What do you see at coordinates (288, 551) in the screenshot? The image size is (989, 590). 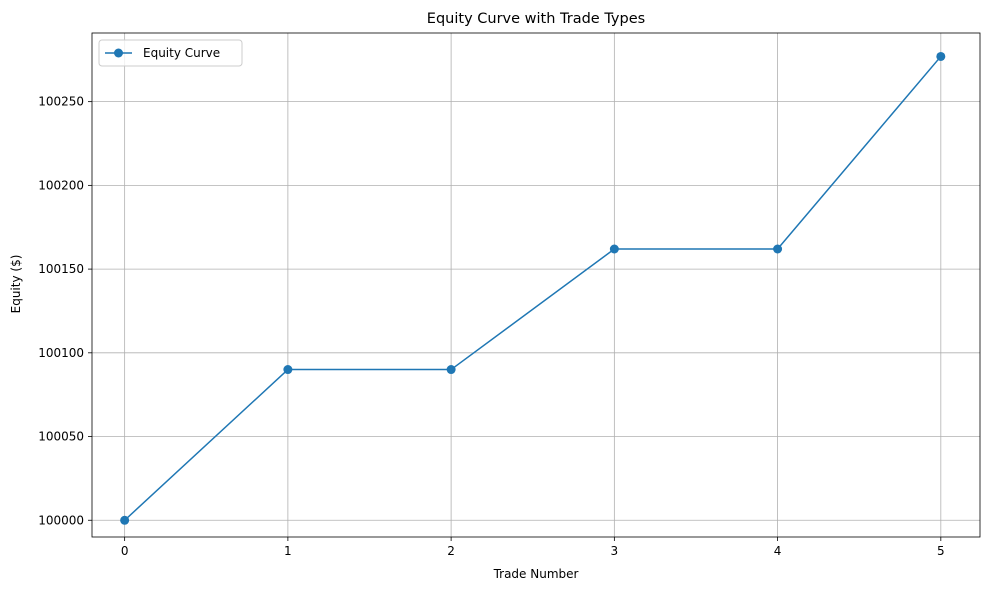 I see `x-tick-label-1: 1` at bounding box center [288, 551].